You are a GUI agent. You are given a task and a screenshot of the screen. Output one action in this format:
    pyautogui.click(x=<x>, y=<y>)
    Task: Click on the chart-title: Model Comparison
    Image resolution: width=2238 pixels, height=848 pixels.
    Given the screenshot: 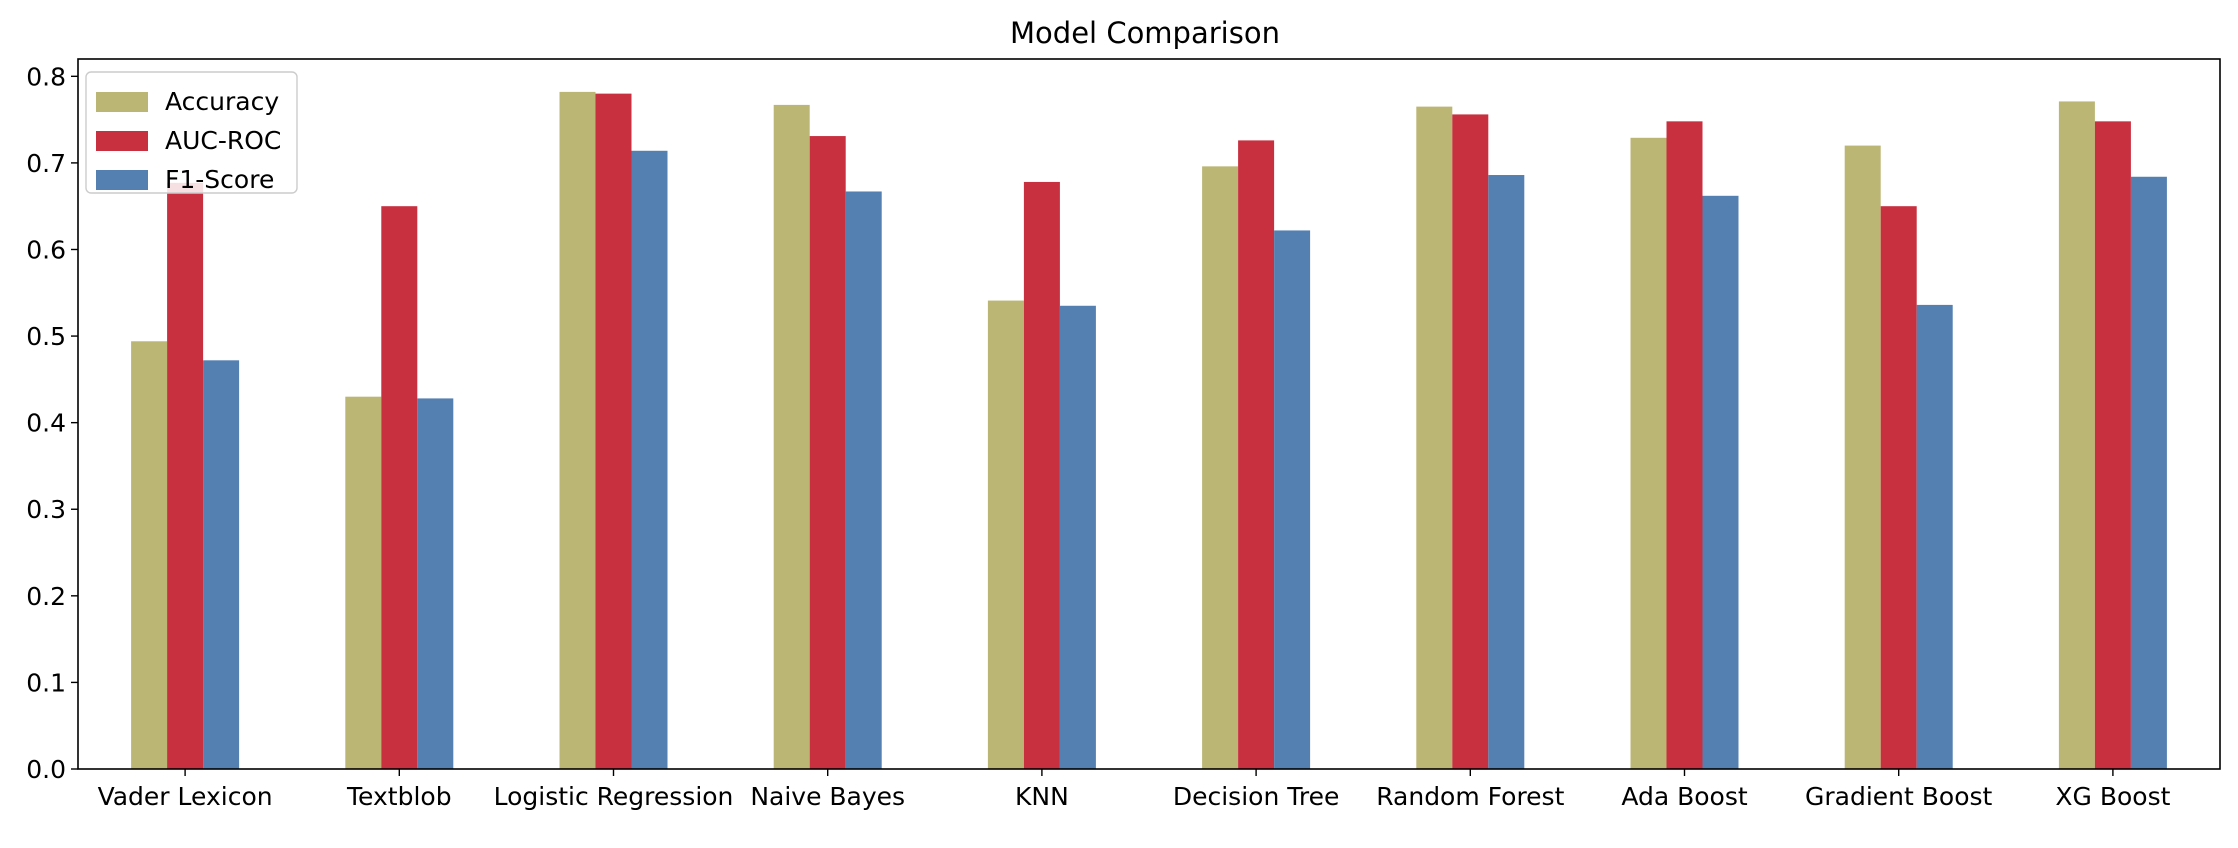 What is the action you would take?
    pyautogui.click(x=1145, y=33)
    